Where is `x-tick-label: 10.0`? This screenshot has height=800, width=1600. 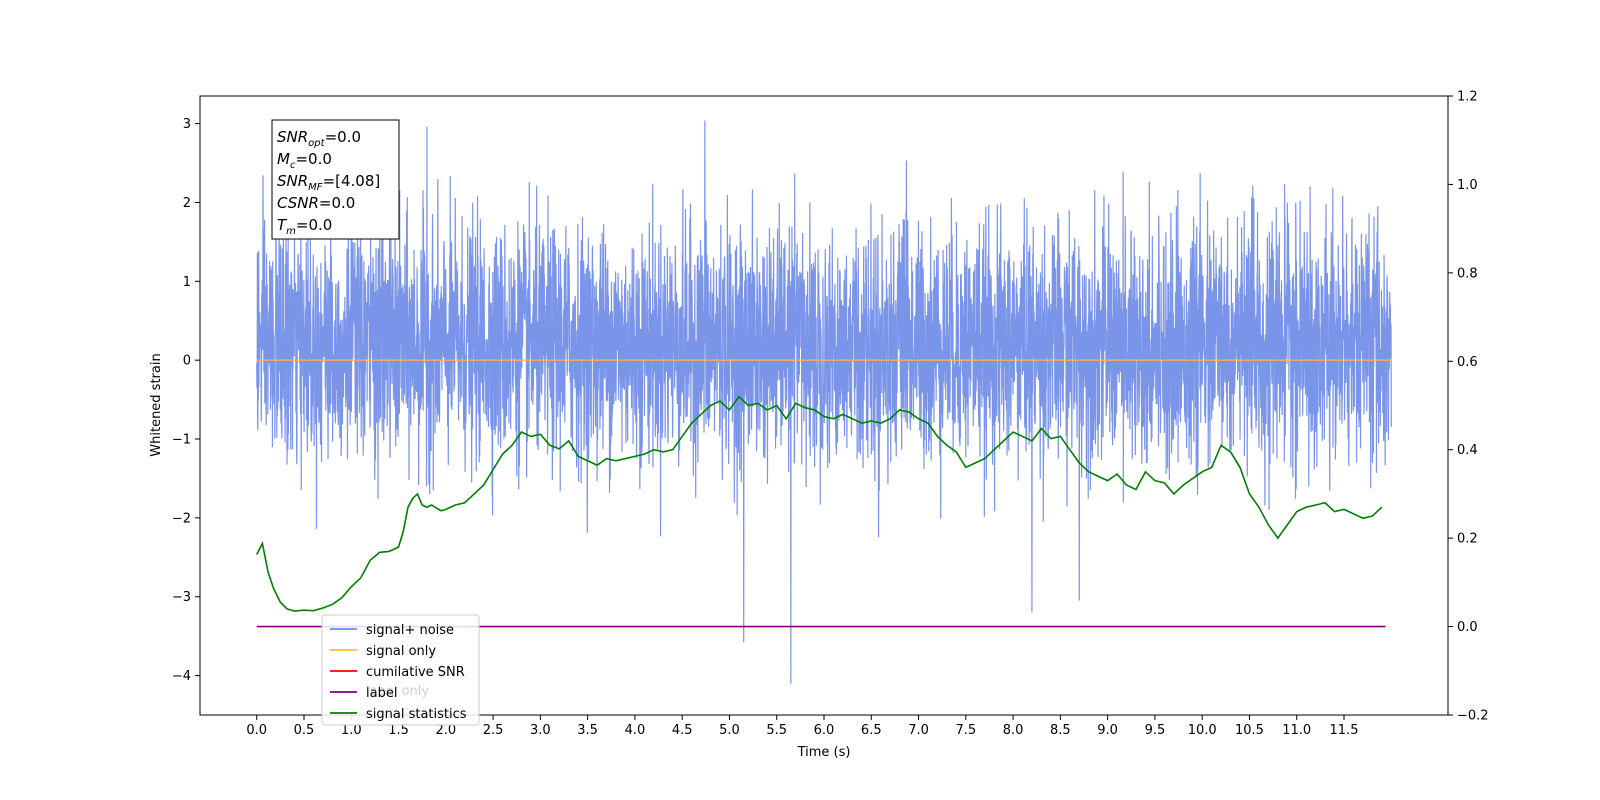
x-tick-label: 10.0 is located at coordinates (1202, 730).